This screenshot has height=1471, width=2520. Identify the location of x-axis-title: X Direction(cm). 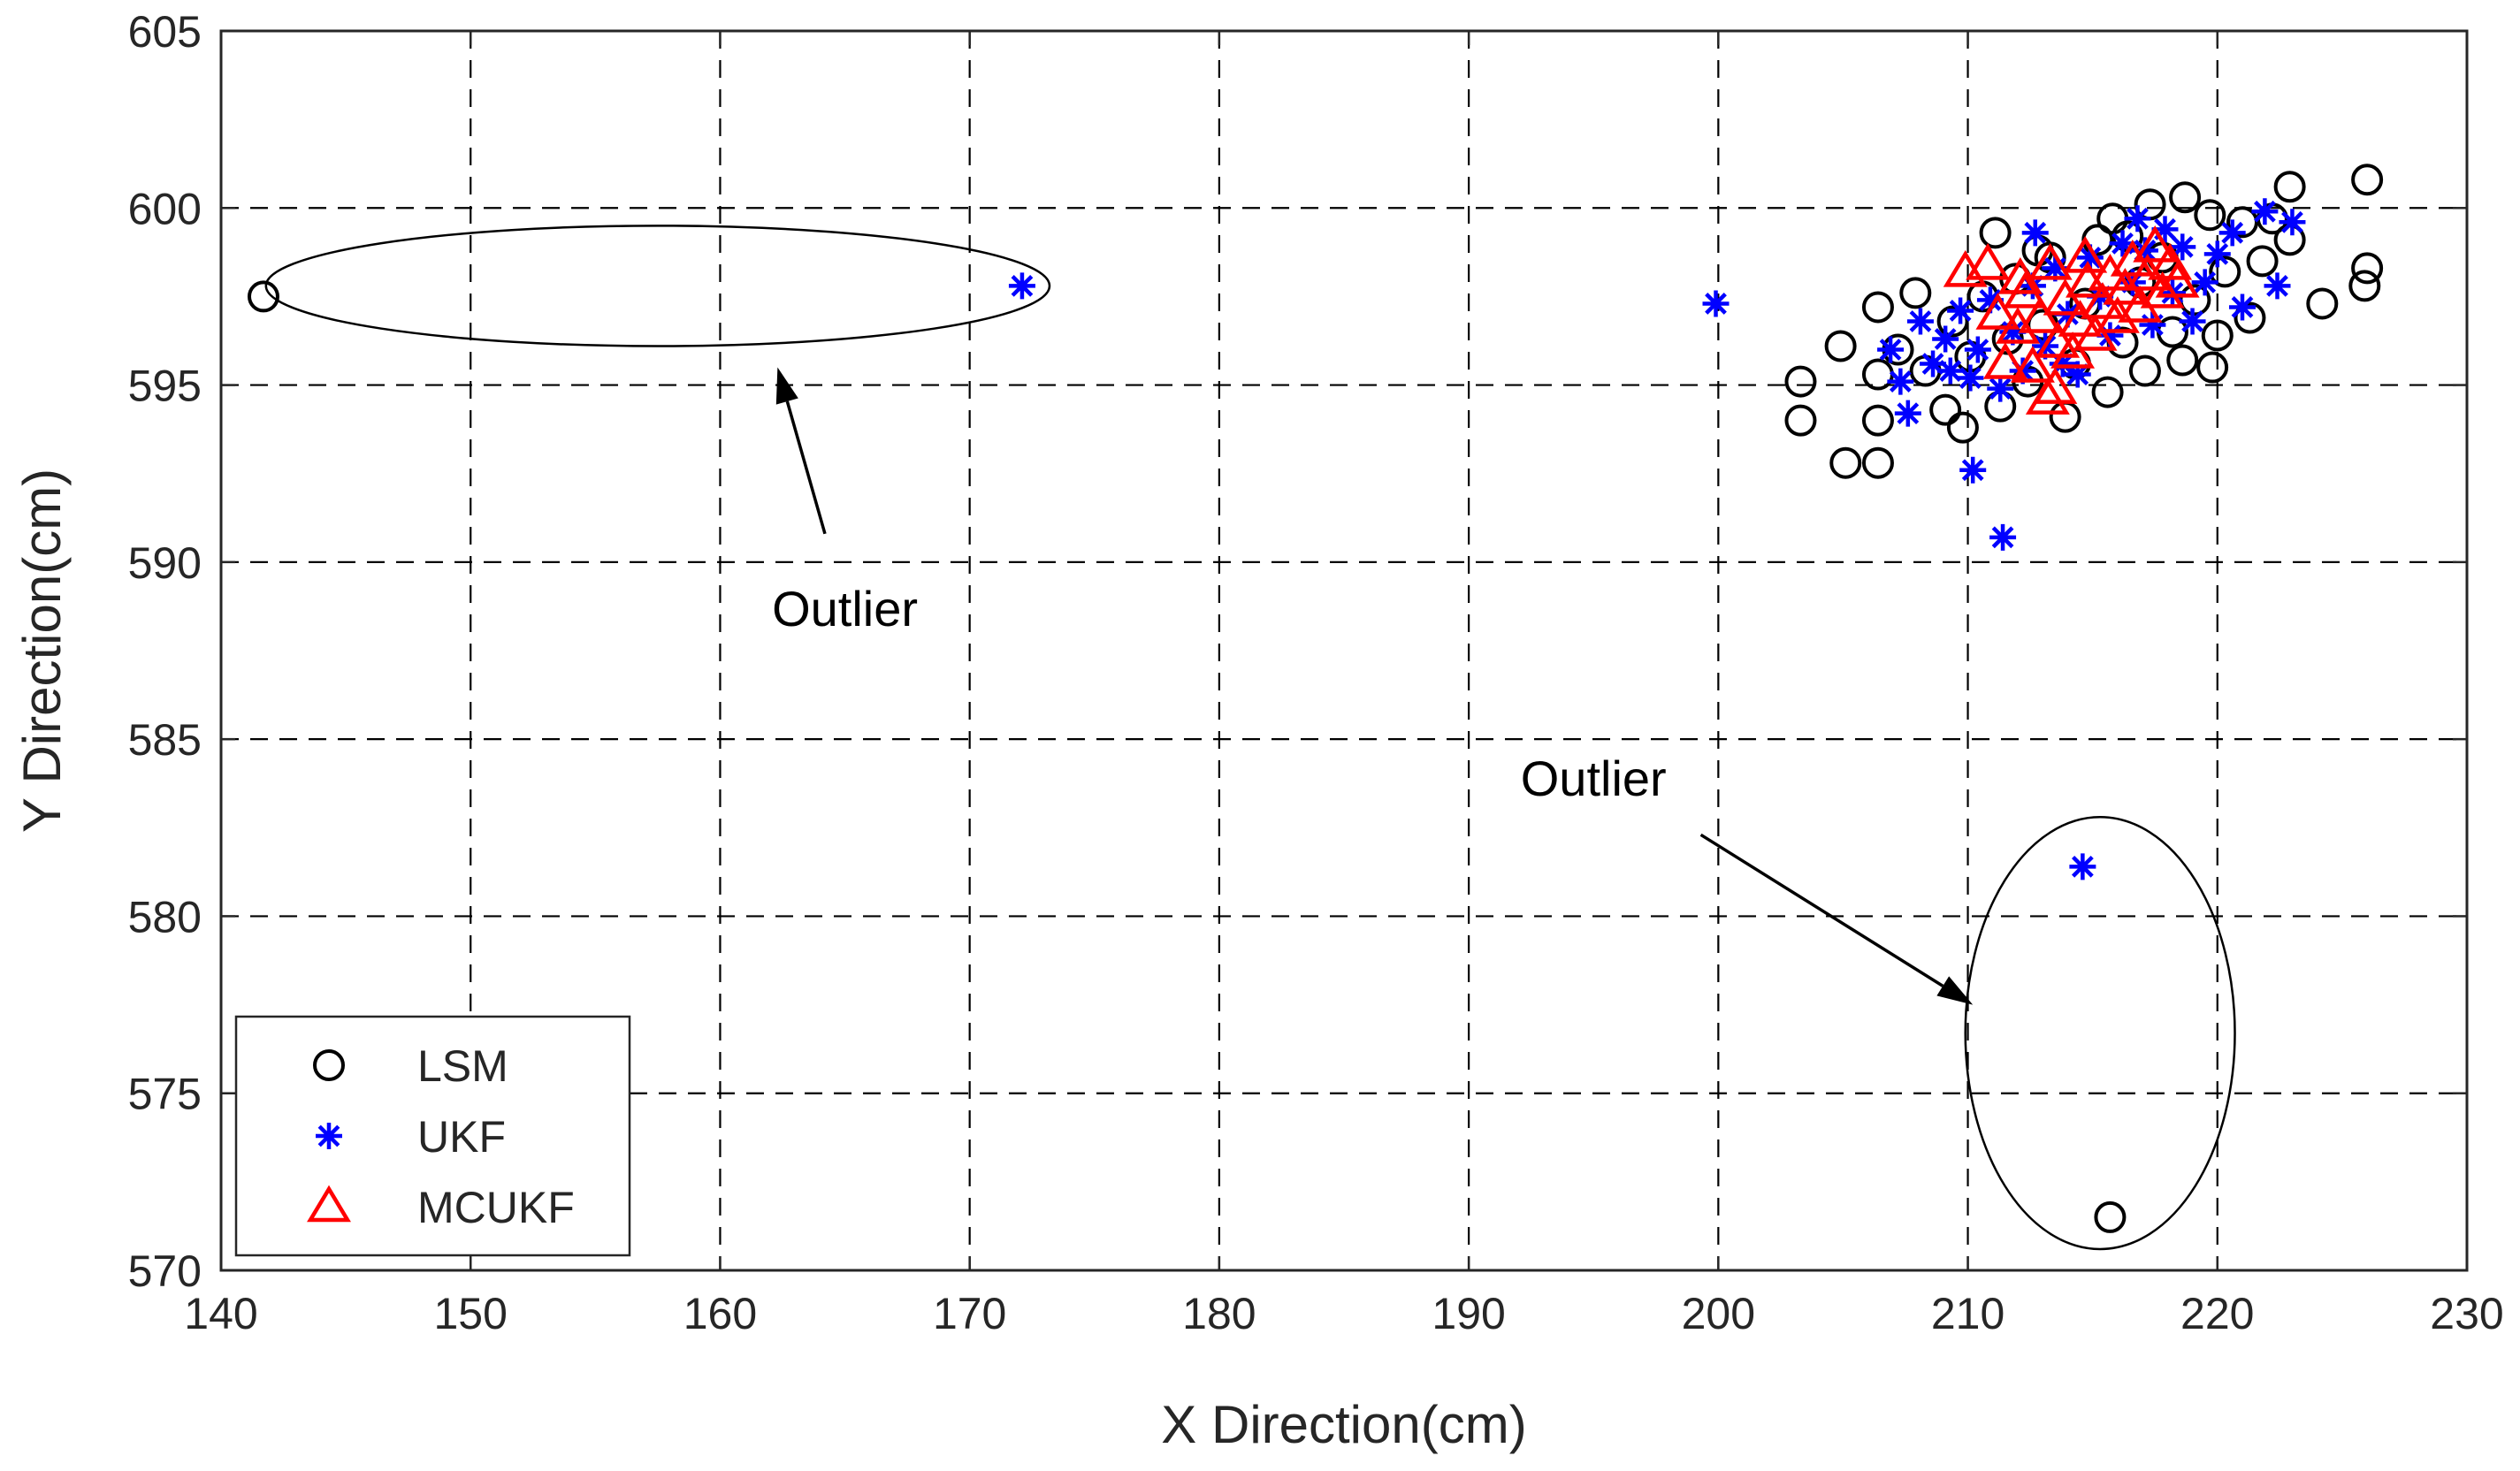
(1343, 1424).